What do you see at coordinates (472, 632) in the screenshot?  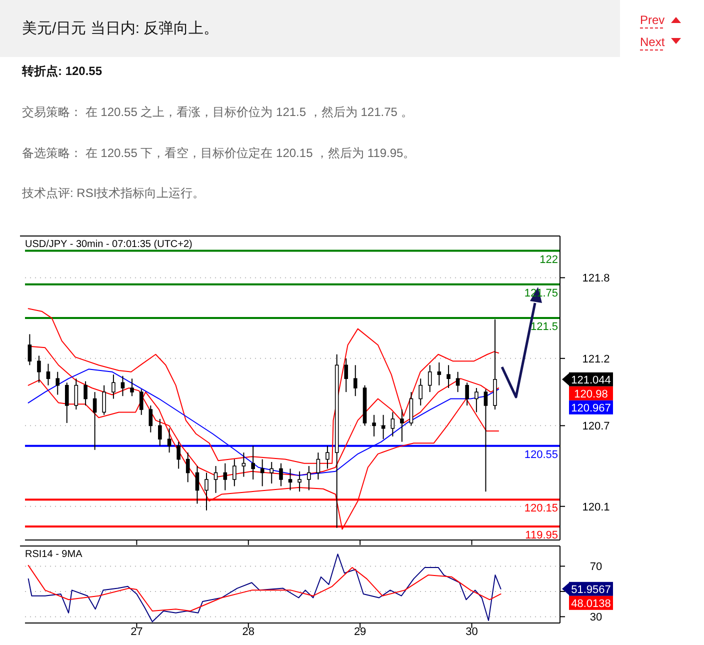 I see `x-tick-label: 30` at bounding box center [472, 632].